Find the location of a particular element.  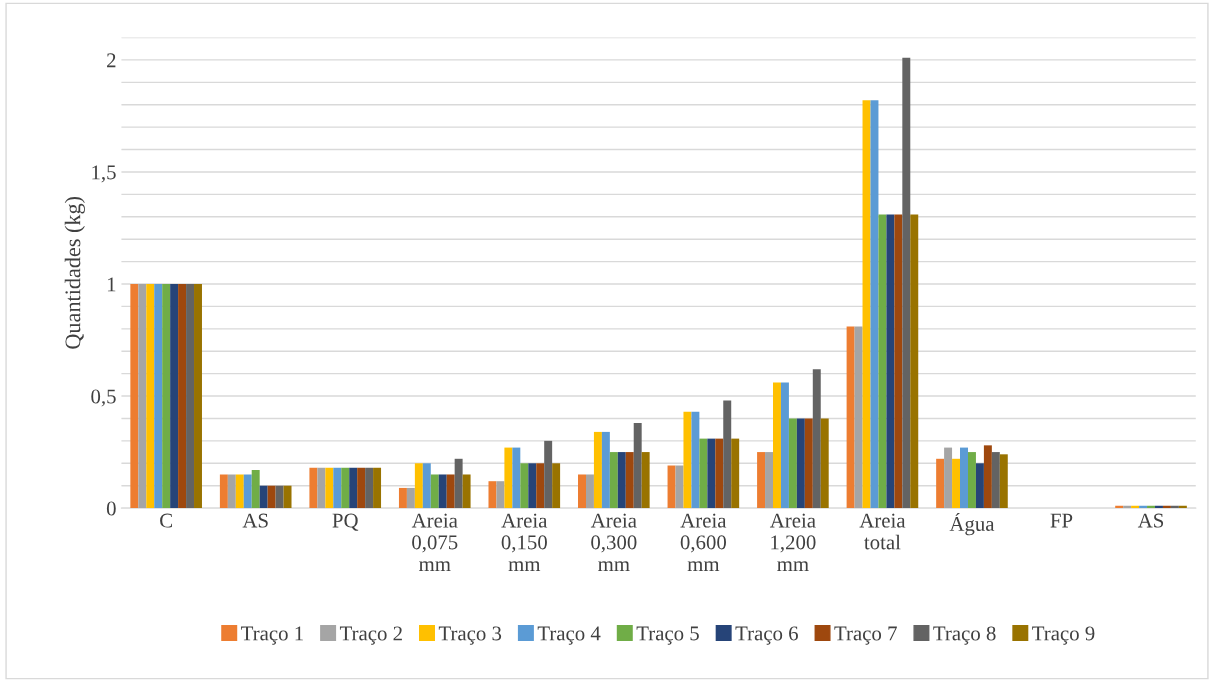

legend-label: Traço 6 is located at coordinates (766, 635).